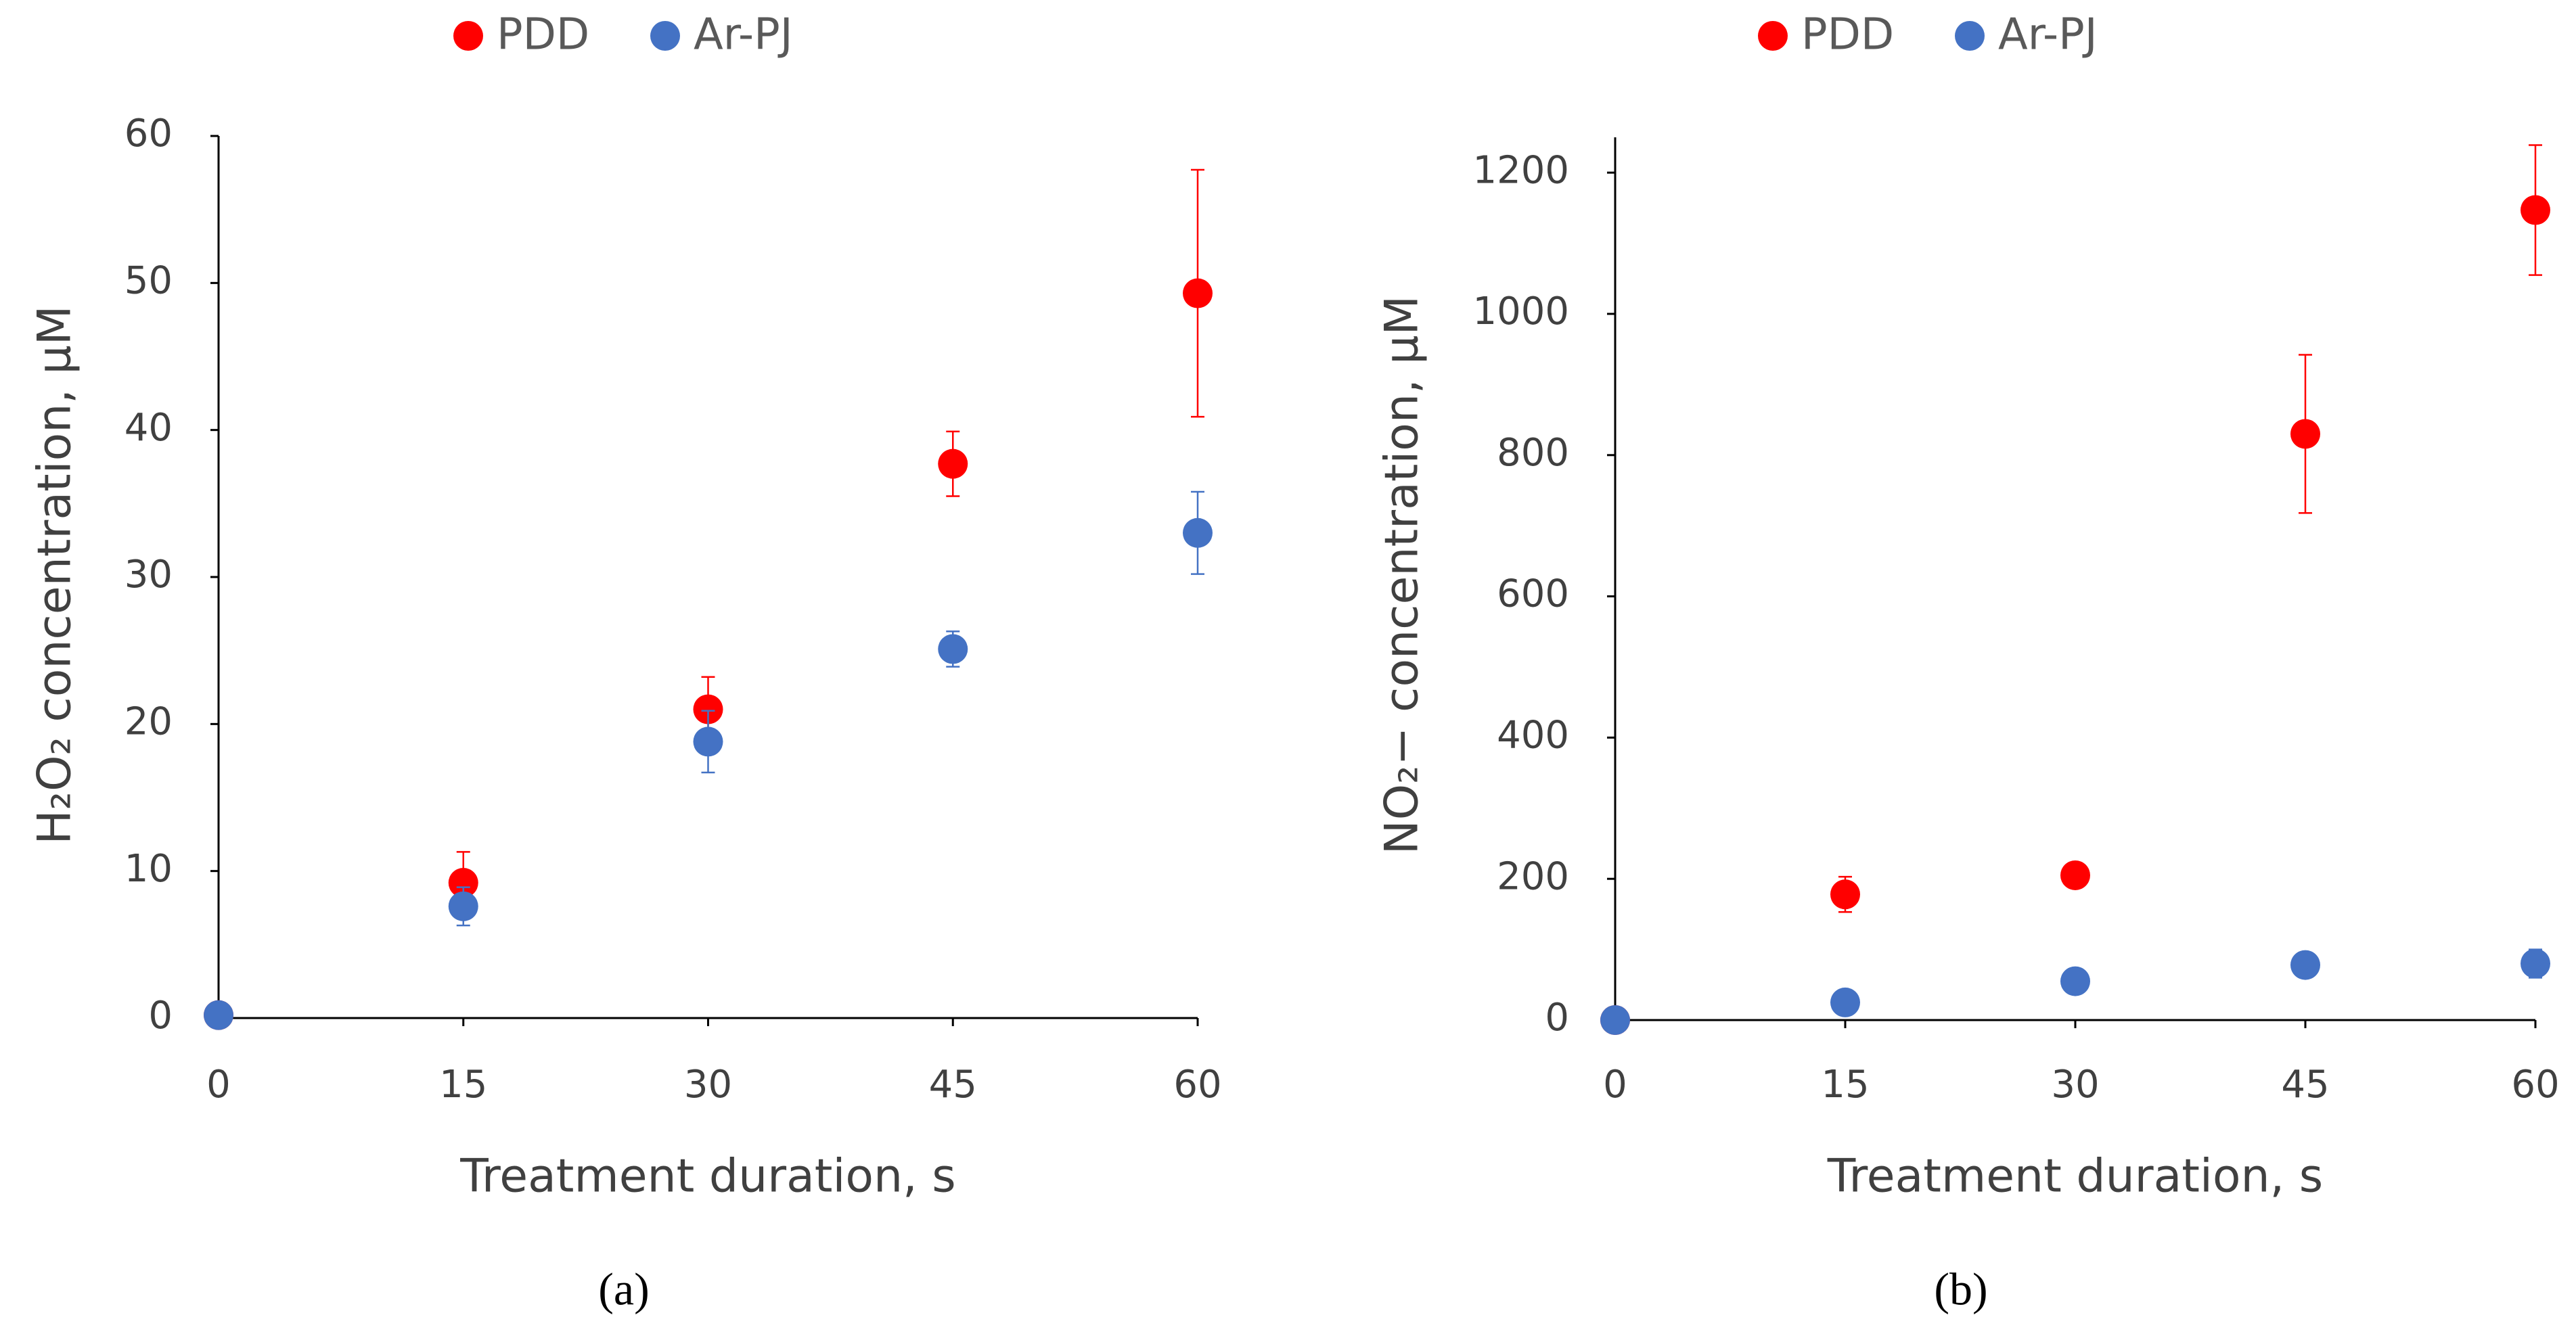  I want to click on y-axis-title: H₂O₂ concentration, μM, so click(55, 575).